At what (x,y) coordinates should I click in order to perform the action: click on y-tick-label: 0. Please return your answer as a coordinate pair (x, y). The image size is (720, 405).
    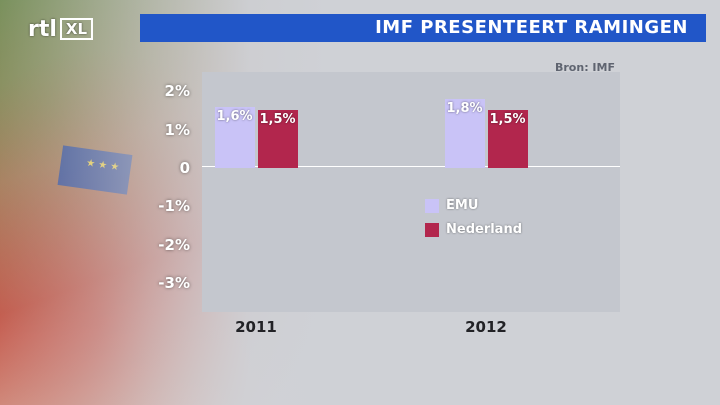
    Looking at the image, I should click on (184, 168).